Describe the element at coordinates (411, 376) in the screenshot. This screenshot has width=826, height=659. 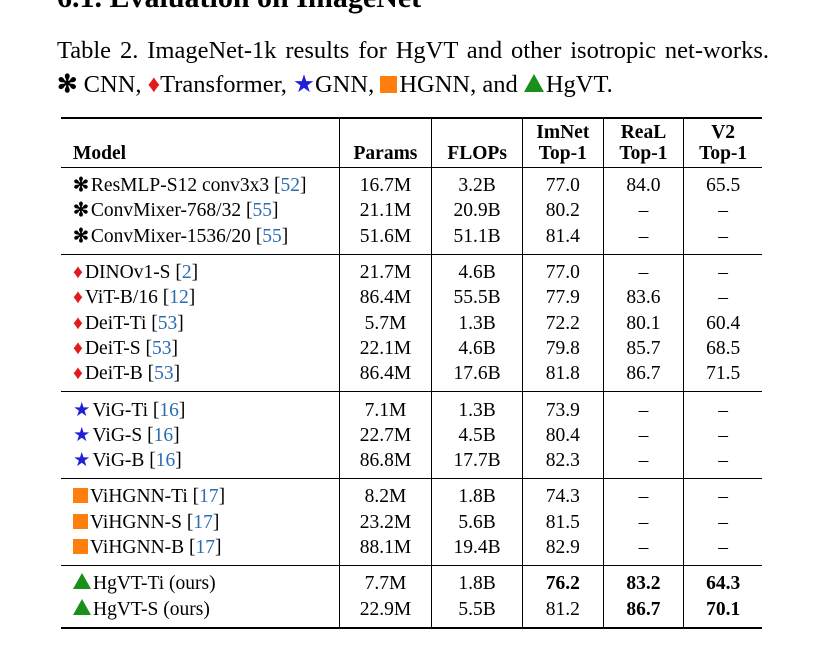
I see `table-row: ♦ DeiT-B [53] 86.4M 17.6B 81.8 86.7 71.5` at that location.